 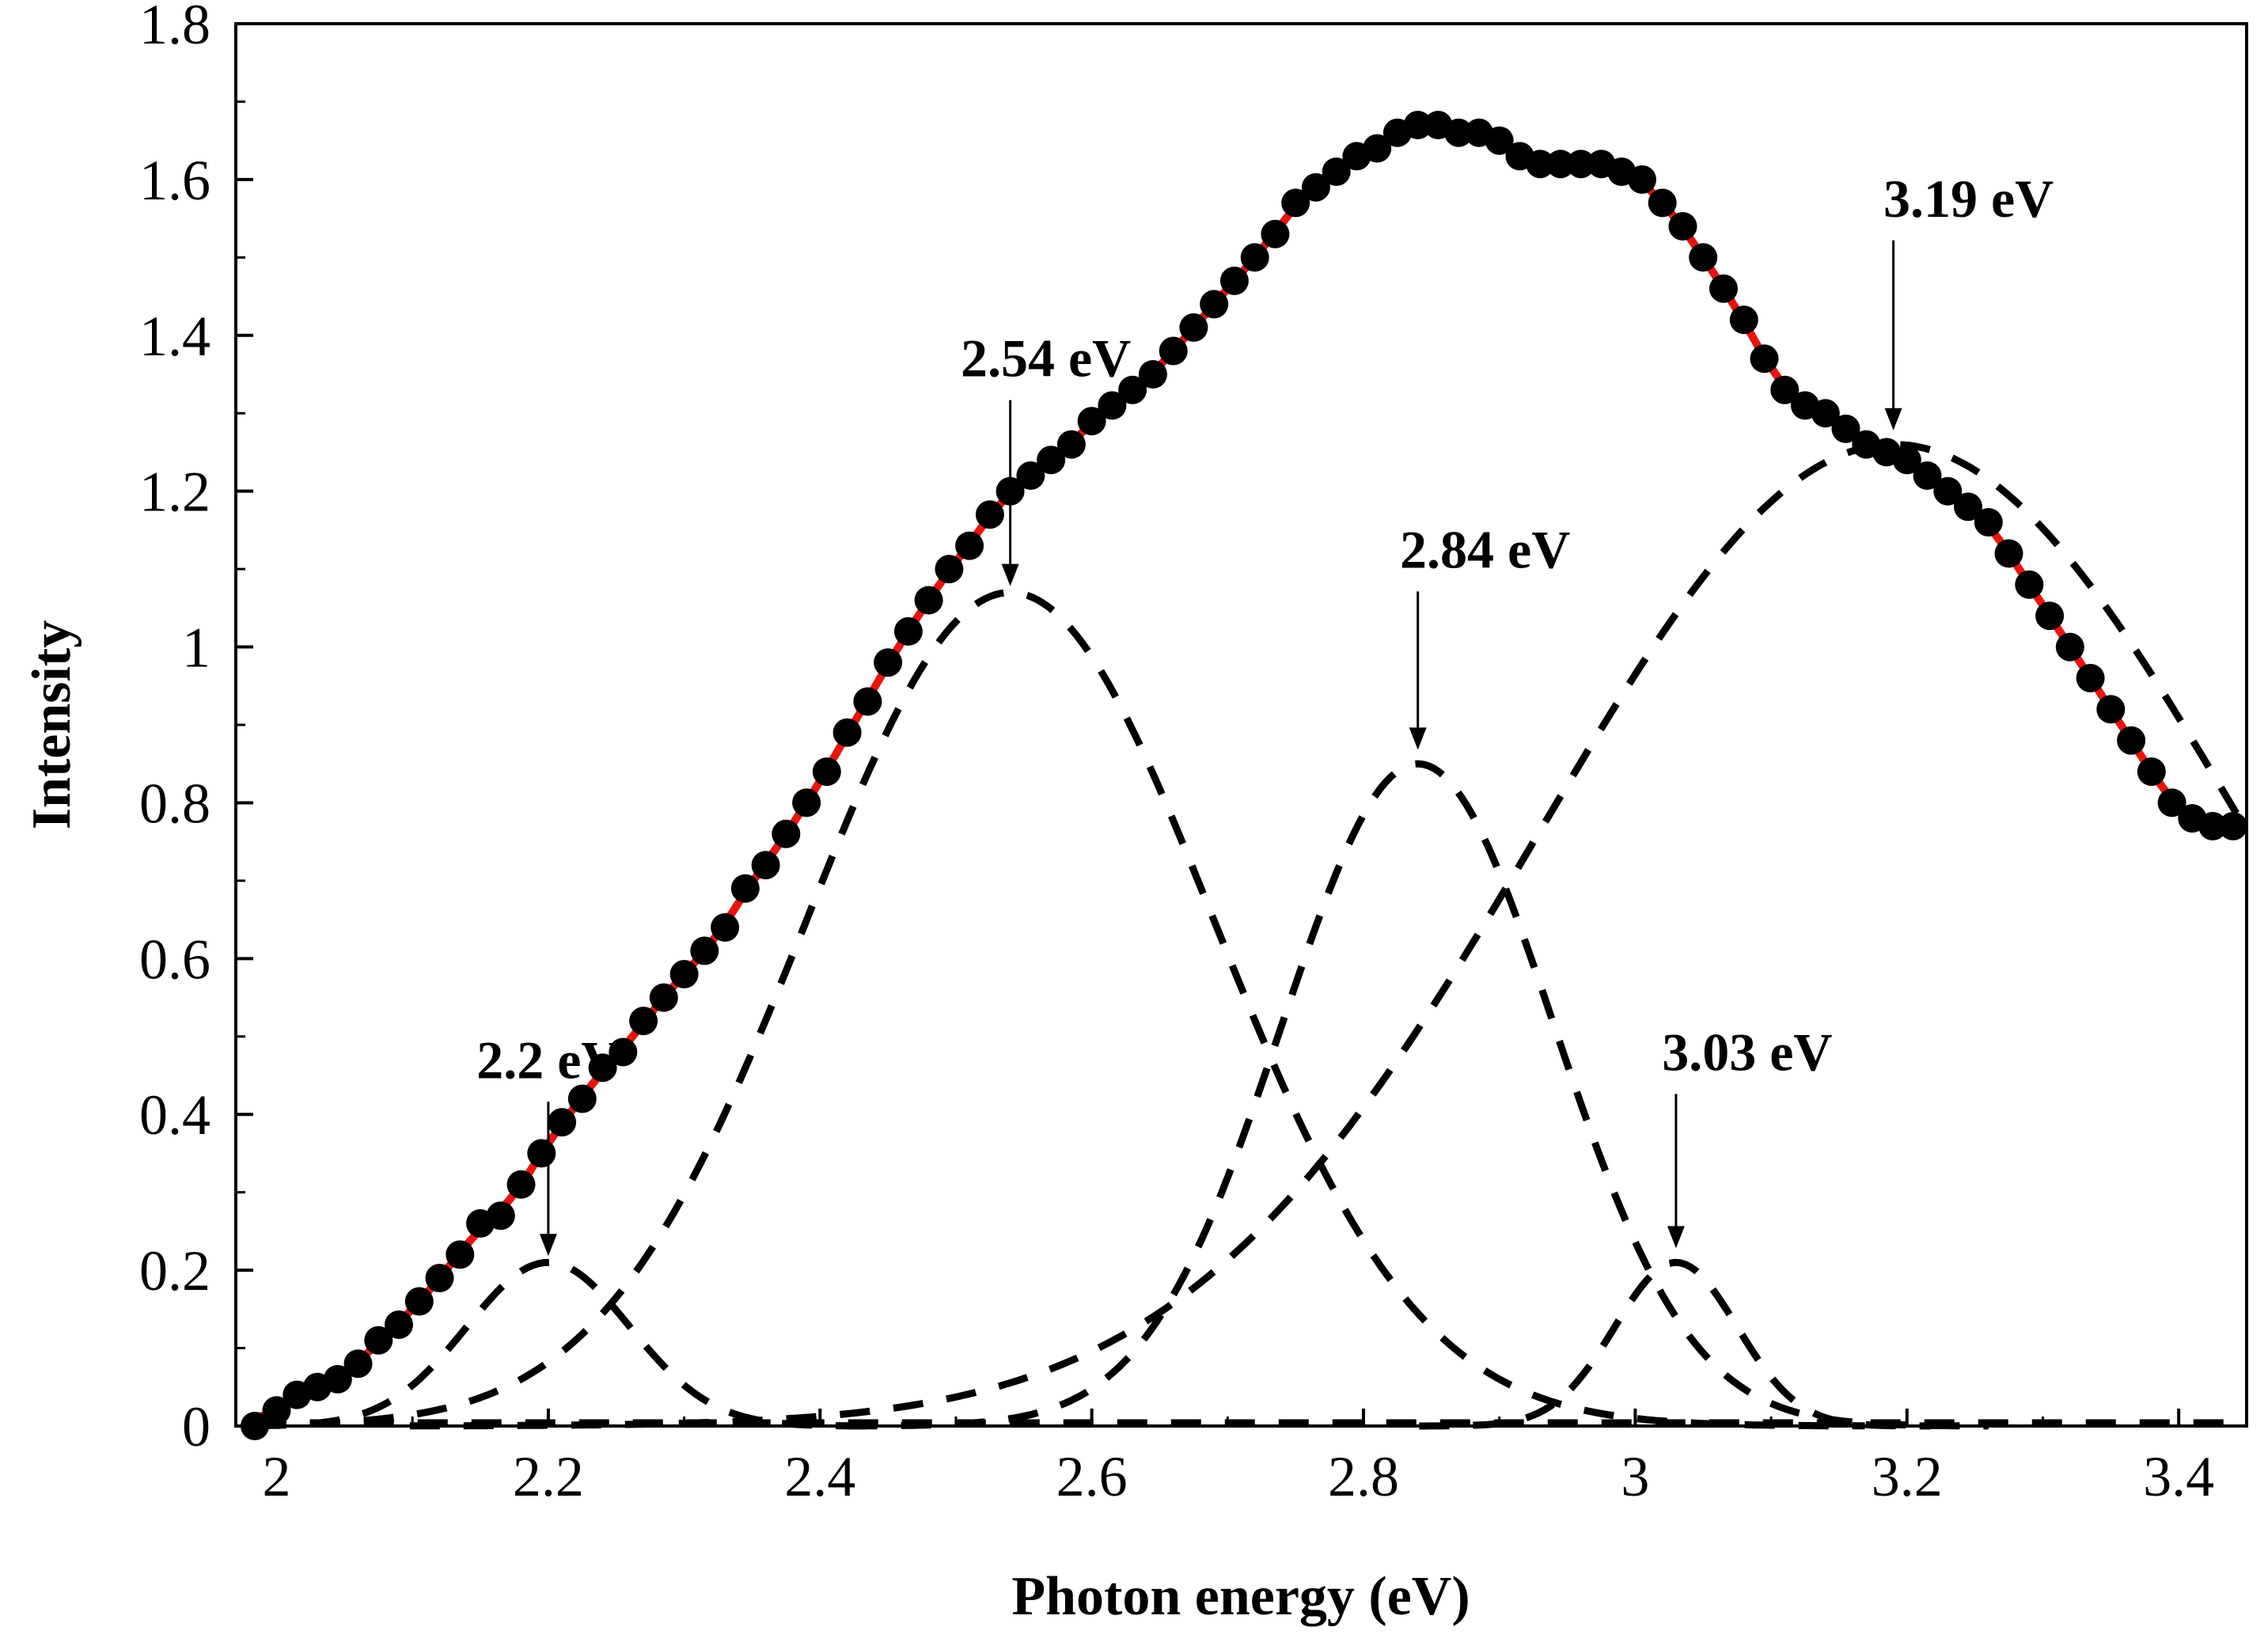 I want to click on peak-label: 2.54 eV, so click(x=1046, y=358).